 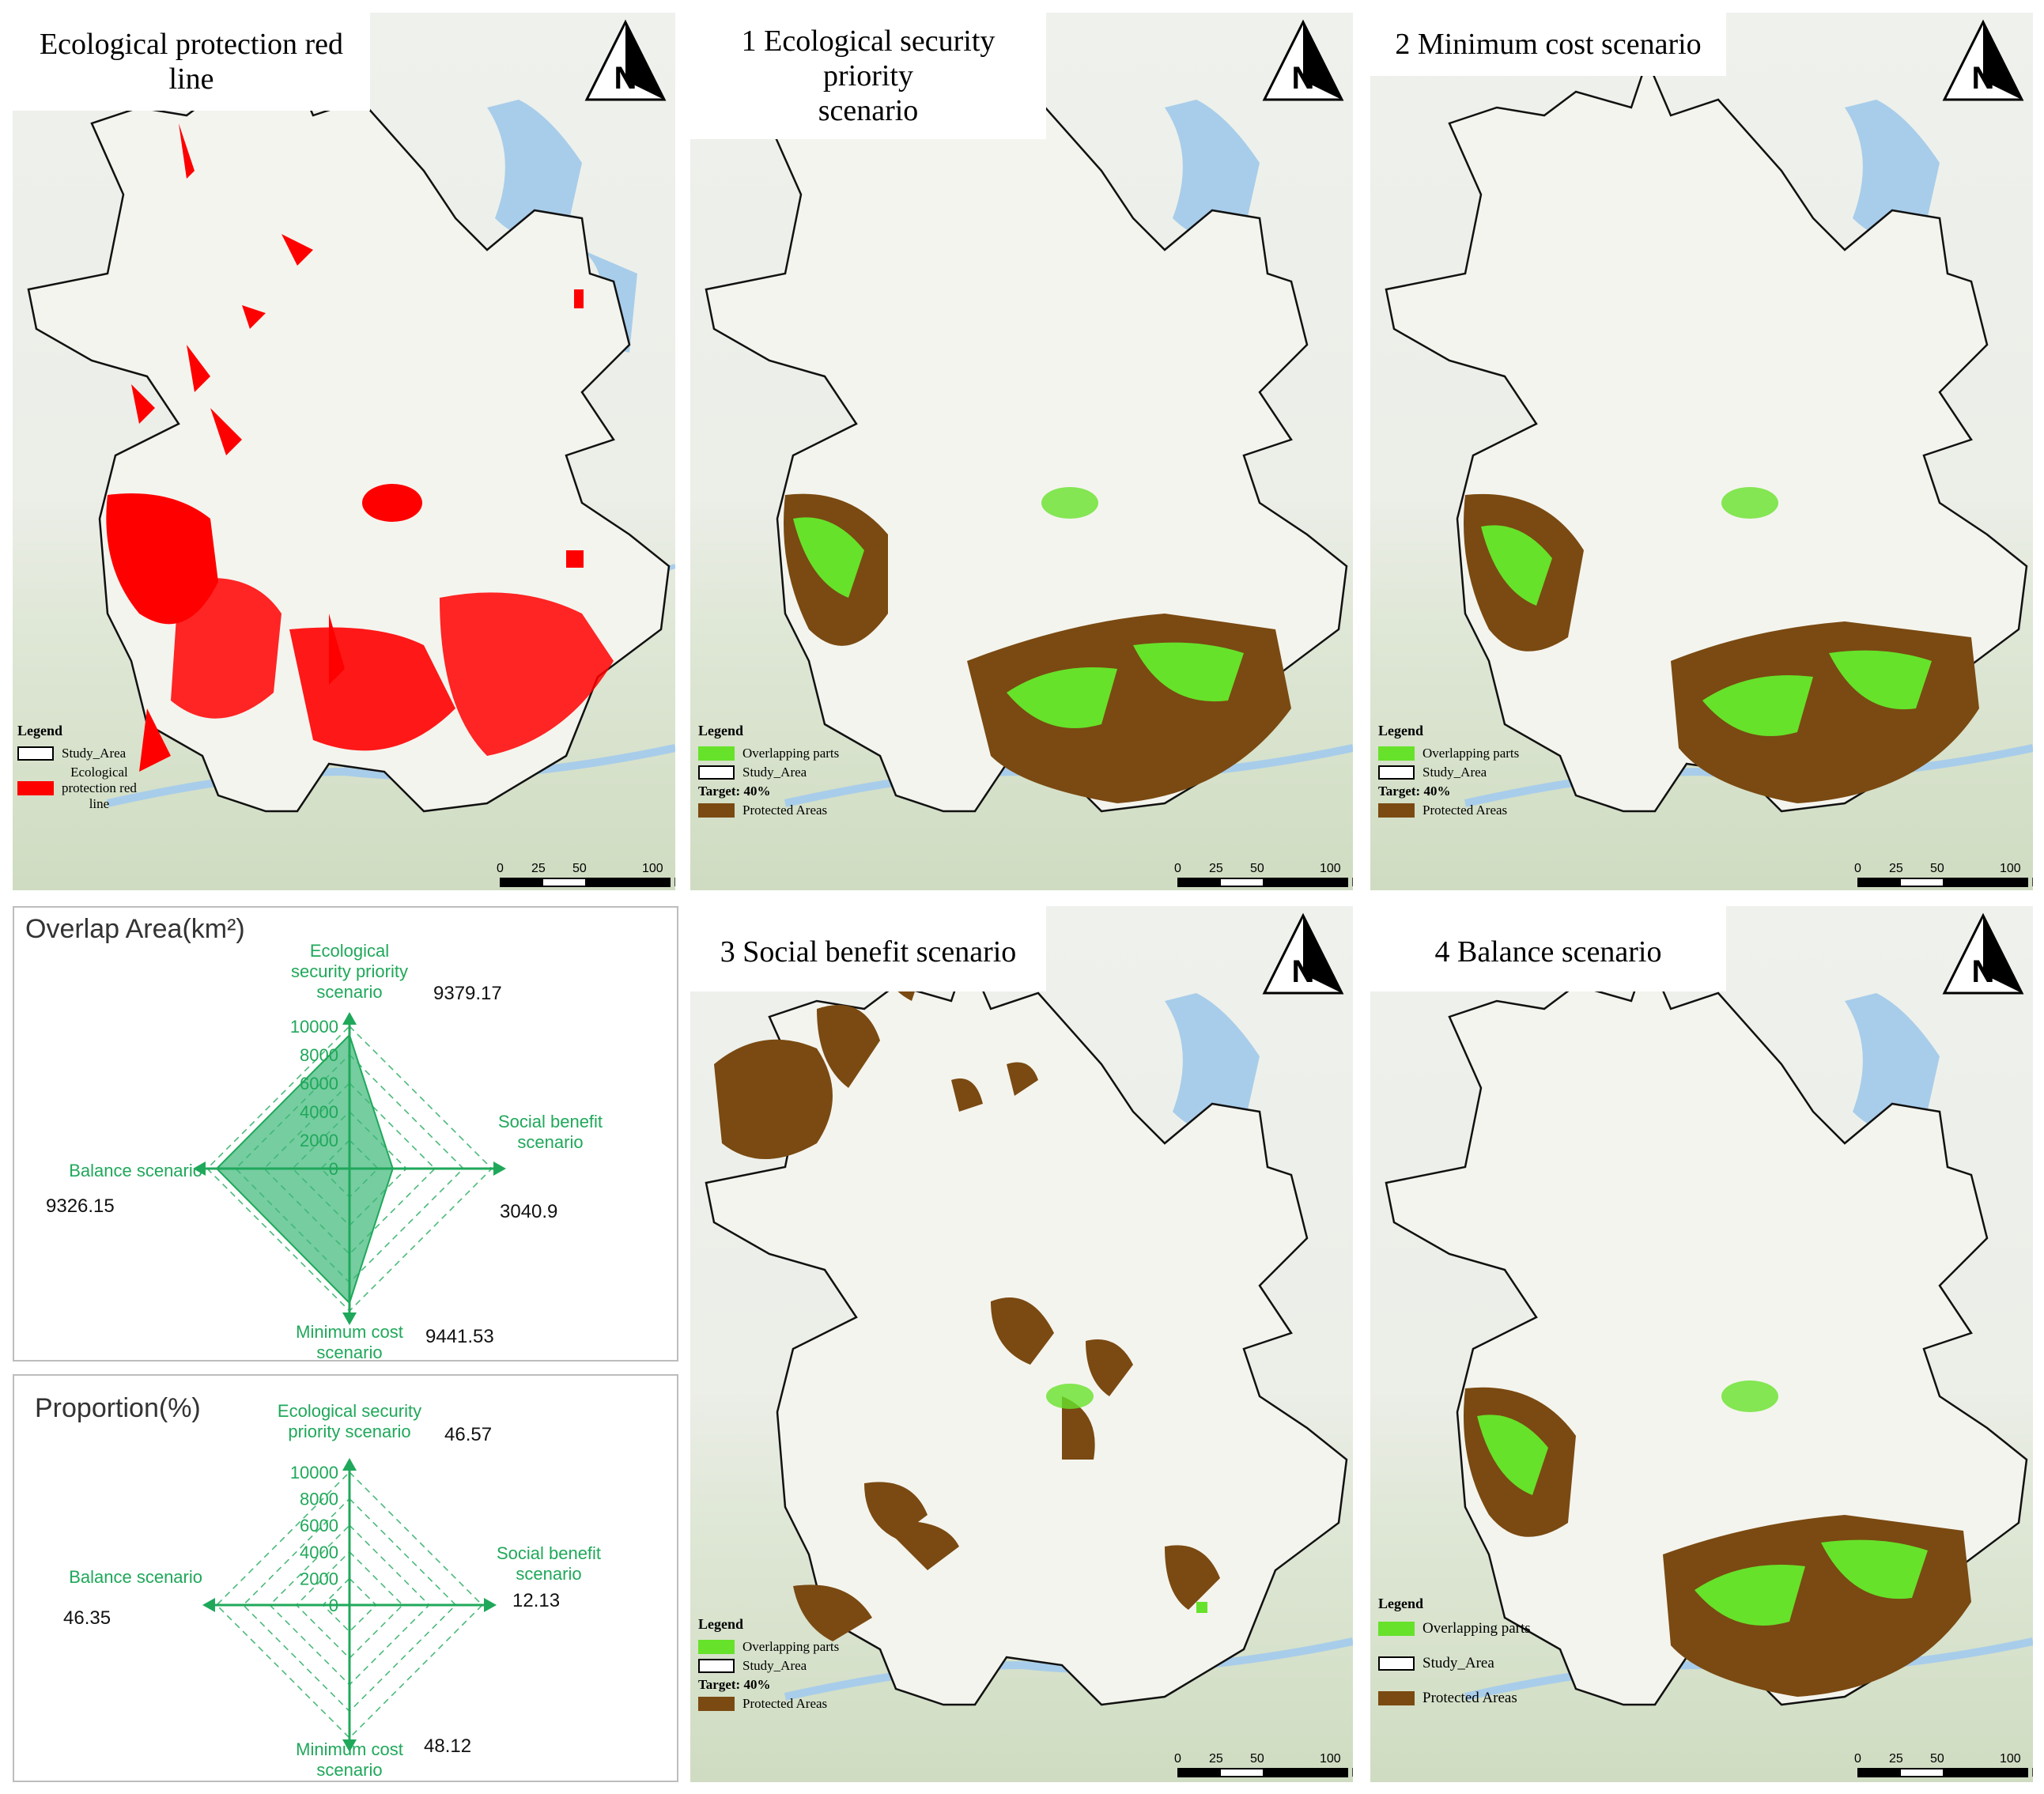 What do you see at coordinates (868, 59) in the screenshot?
I see `map-title-line: 1 Ecological security priority` at bounding box center [868, 59].